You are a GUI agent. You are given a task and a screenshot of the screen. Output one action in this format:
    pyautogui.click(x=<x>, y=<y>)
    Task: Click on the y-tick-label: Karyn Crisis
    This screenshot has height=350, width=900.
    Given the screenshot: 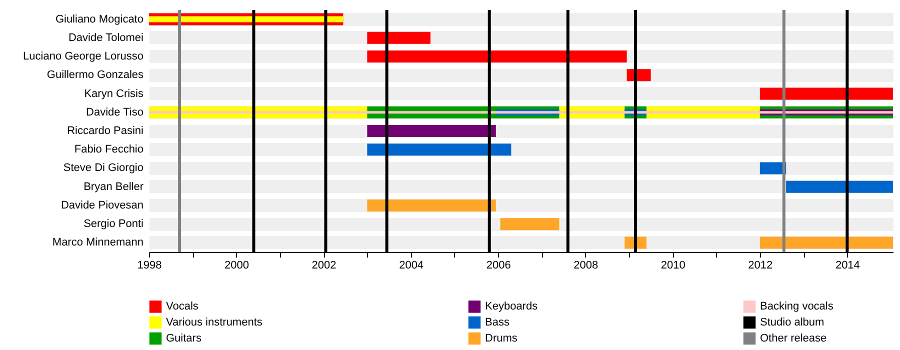 What is the action you would take?
    pyautogui.click(x=114, y=94)
    